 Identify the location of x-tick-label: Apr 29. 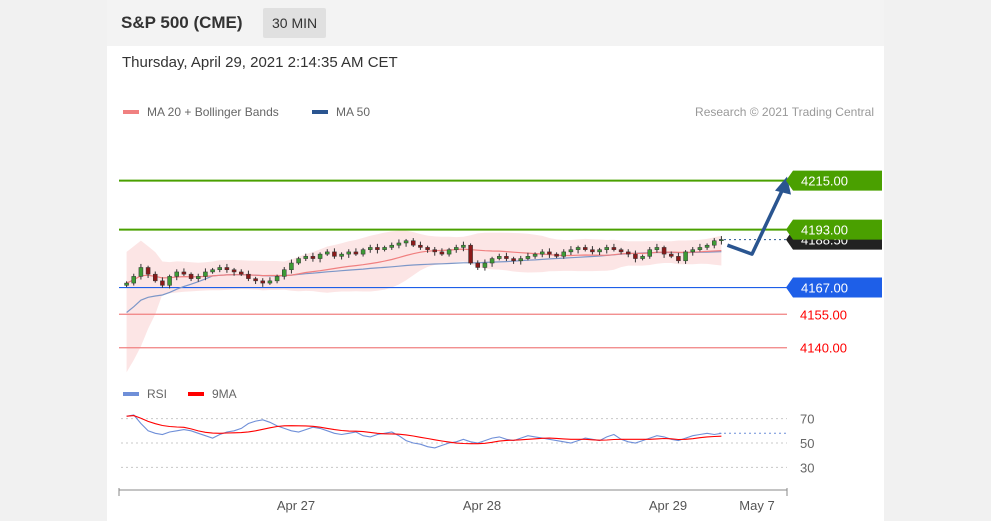
(668, 505).